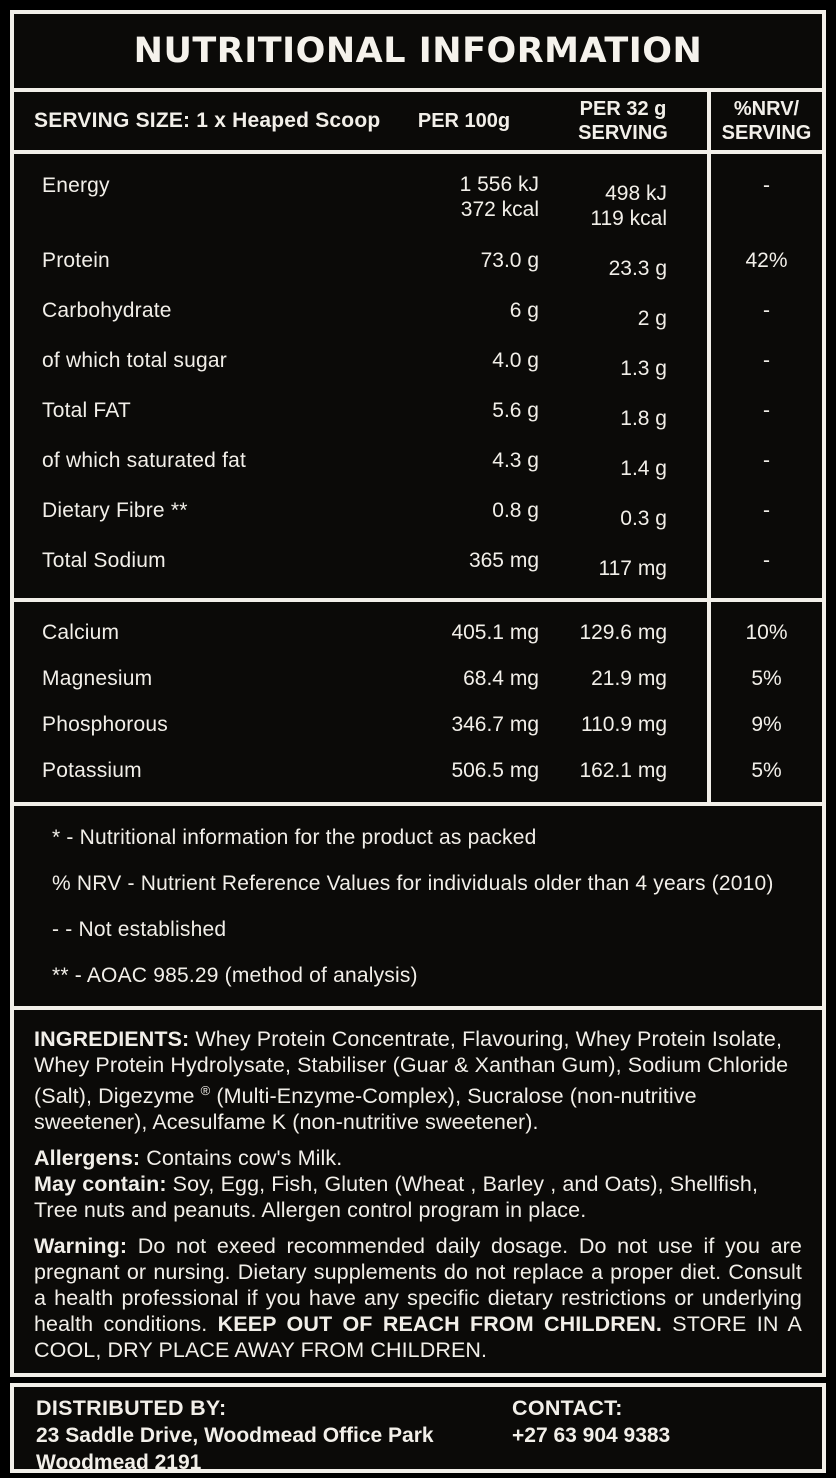 The width and height of the screenshot is (836, 1478). What do you see at coordinates (766, 724) in the screenshot?
I see `nrv-value: 9%` at bounding box center [766, 724].